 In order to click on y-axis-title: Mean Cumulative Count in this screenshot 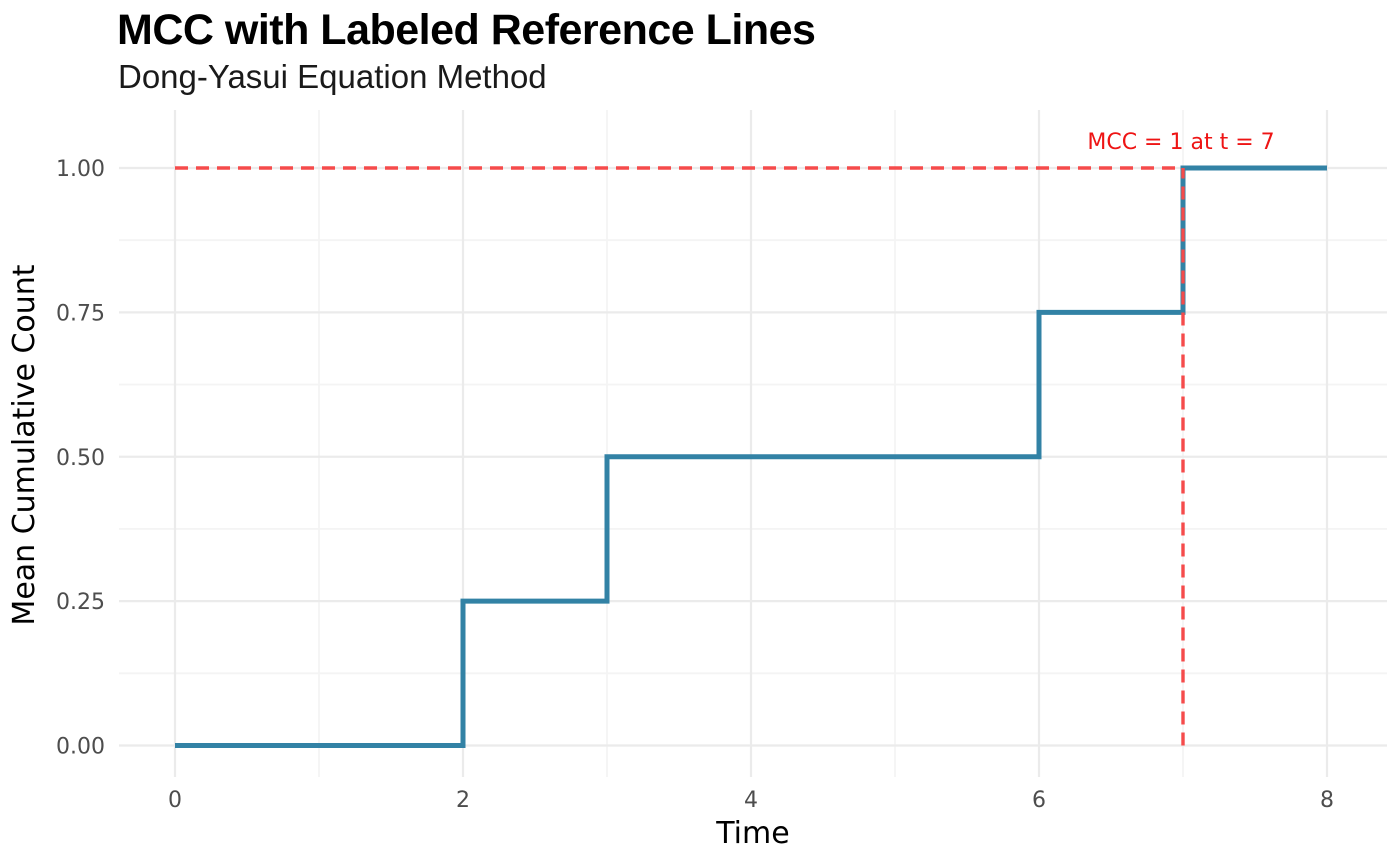, I will do `click(24, 444)`.